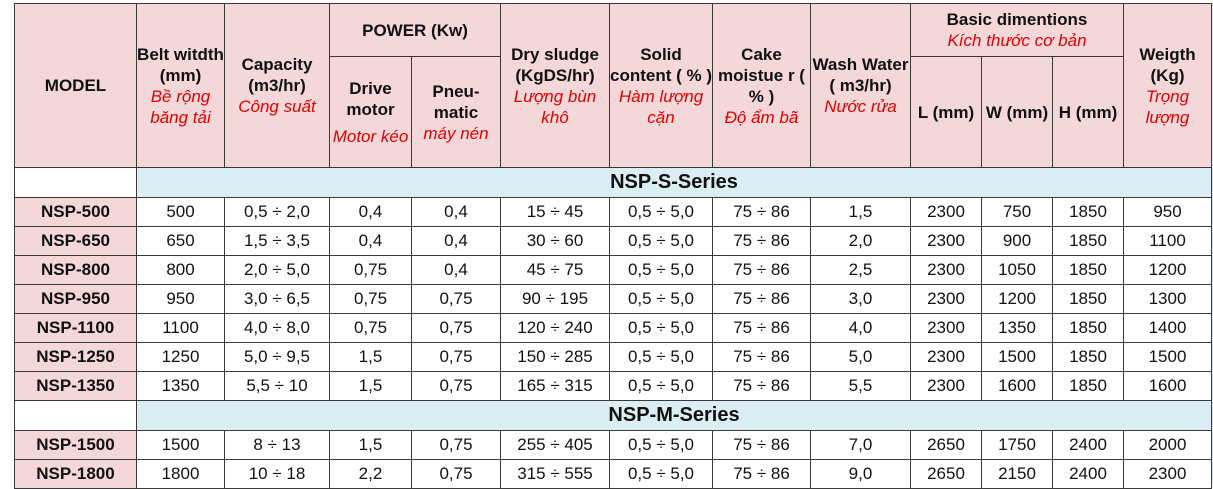 This screenshot has height=489, width=1213. I want to click on header-power: POWER (Kw), so click(415, 30).